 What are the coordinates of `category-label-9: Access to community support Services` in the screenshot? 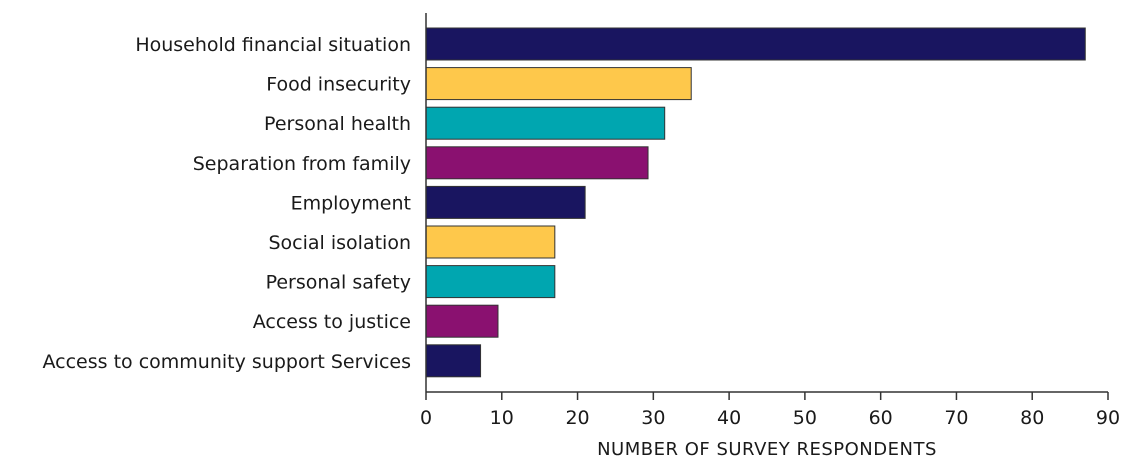 It's located at (227, 362).